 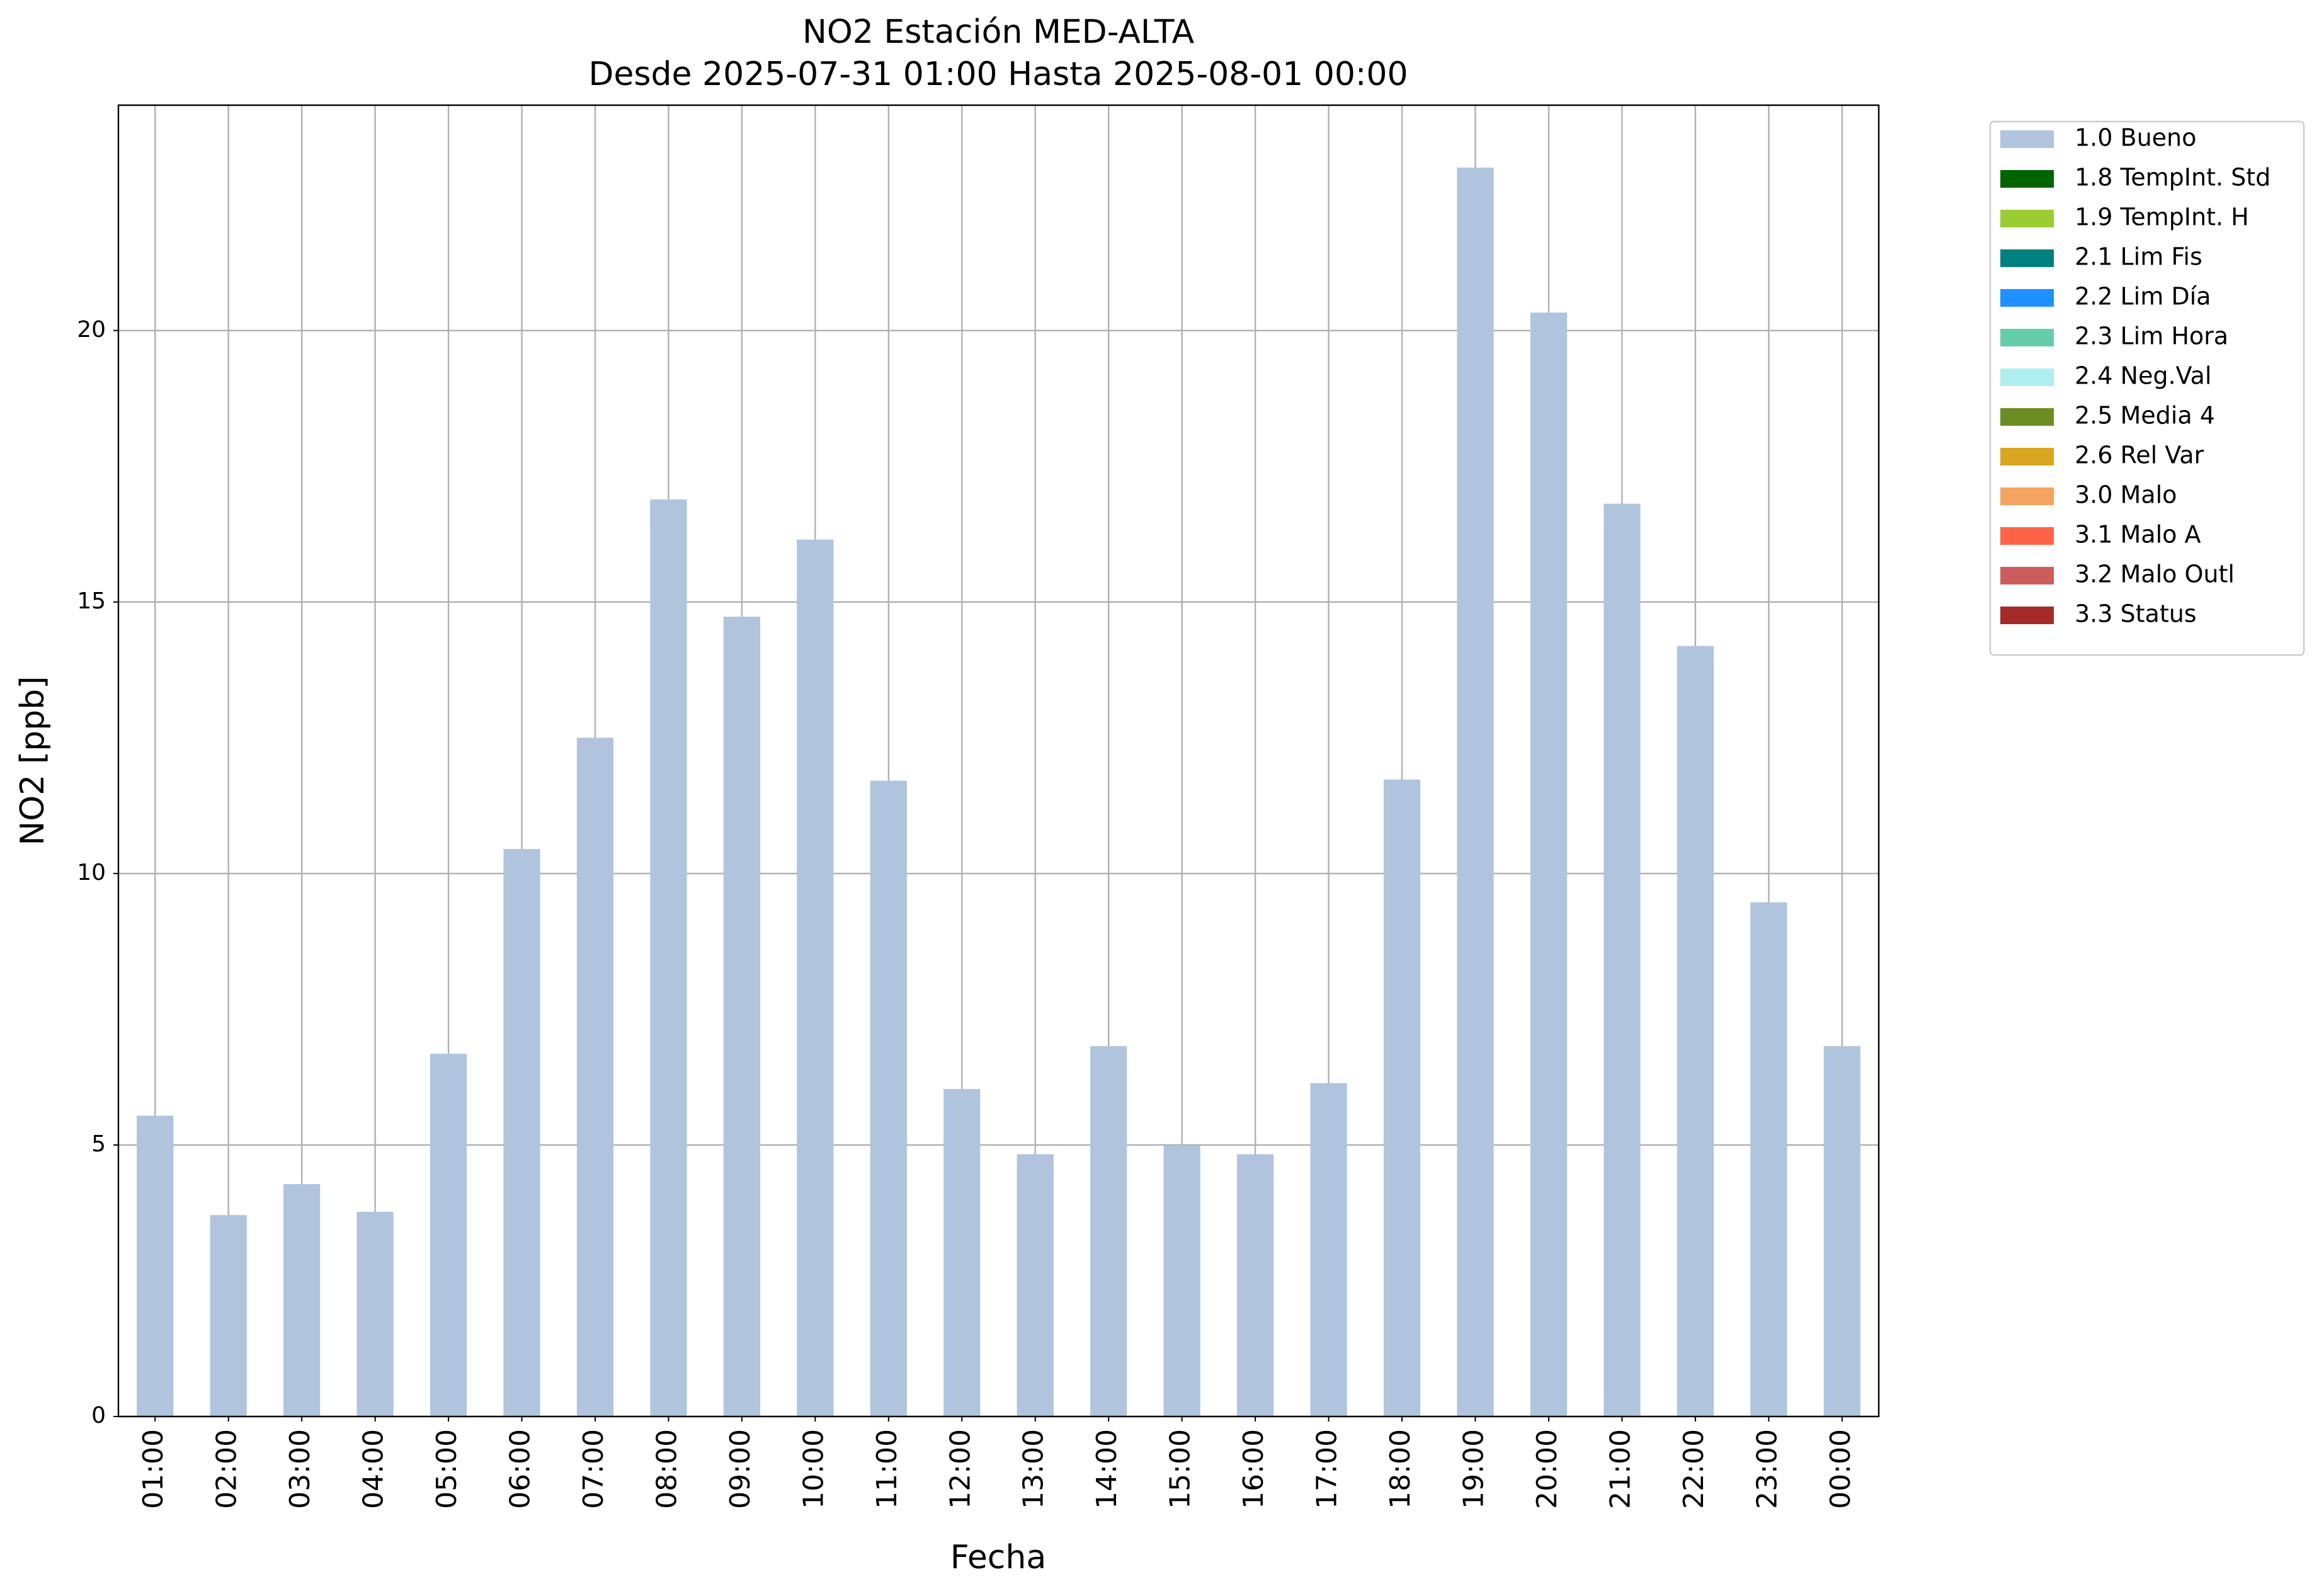 What do you see at coordinates (960, 1469) in the screenshot?
I see `x-tick-label: 12:00` at bounding box center [960, 1469].